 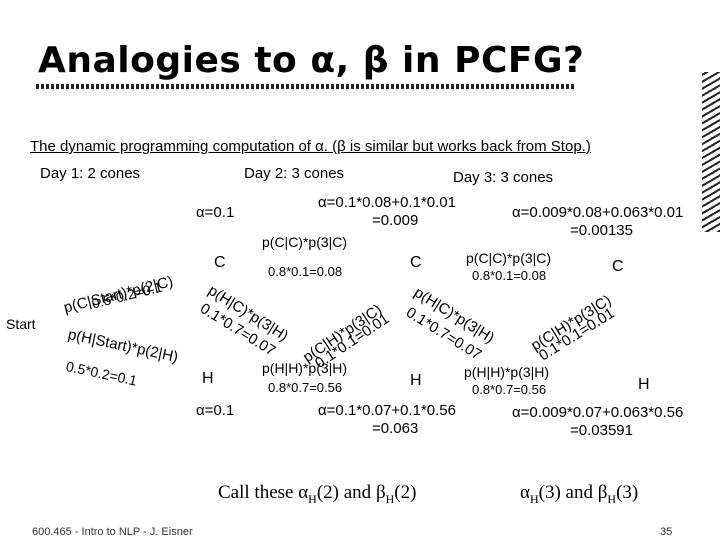 What do you see at coordinates (395, 428) in the screenshot?
I see `day3-alpha-h-value: =0.063` at bounding box center [395, 428].